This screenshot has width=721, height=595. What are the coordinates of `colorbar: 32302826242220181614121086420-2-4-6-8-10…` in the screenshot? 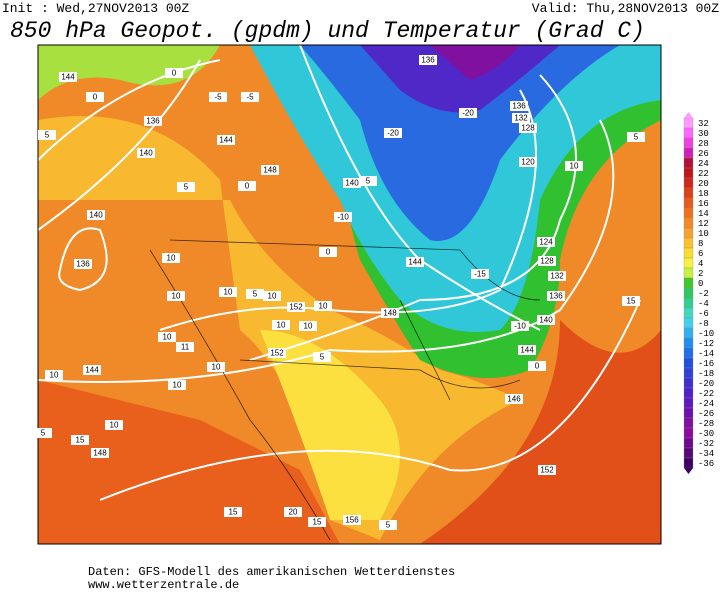 It's located at (698, 293).